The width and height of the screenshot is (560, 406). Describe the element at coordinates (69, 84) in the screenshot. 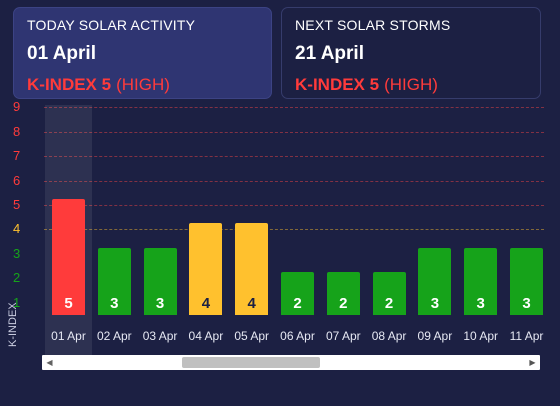

I see `today-k-index-value: K-INDEX 5` at that location.